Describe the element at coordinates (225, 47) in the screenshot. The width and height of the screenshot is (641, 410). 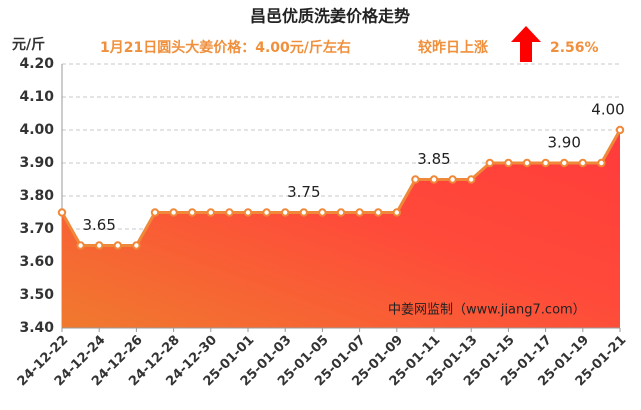
I see `annotation: 1月21日圆头大姜价格：4.00元/斤左右` at that location.